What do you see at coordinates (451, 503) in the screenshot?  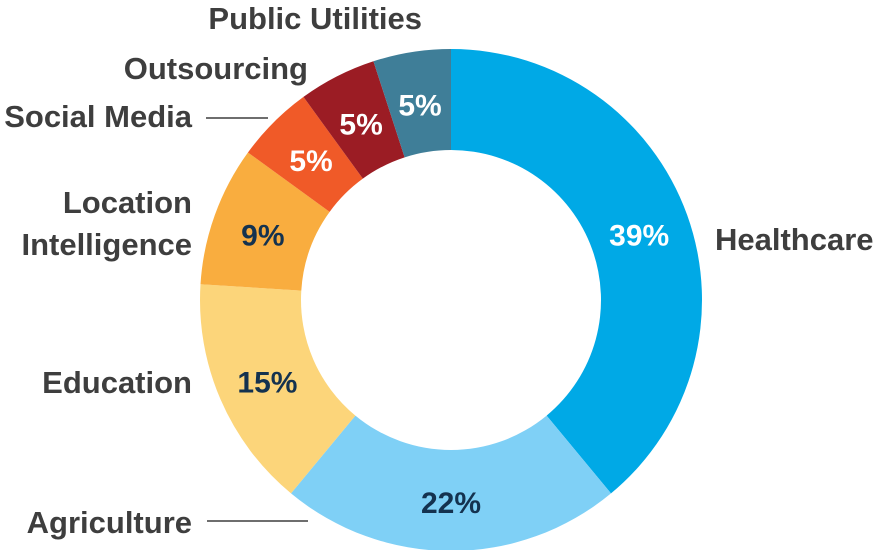 I see `percent-label: 22%` at bounding box center [451, 503].